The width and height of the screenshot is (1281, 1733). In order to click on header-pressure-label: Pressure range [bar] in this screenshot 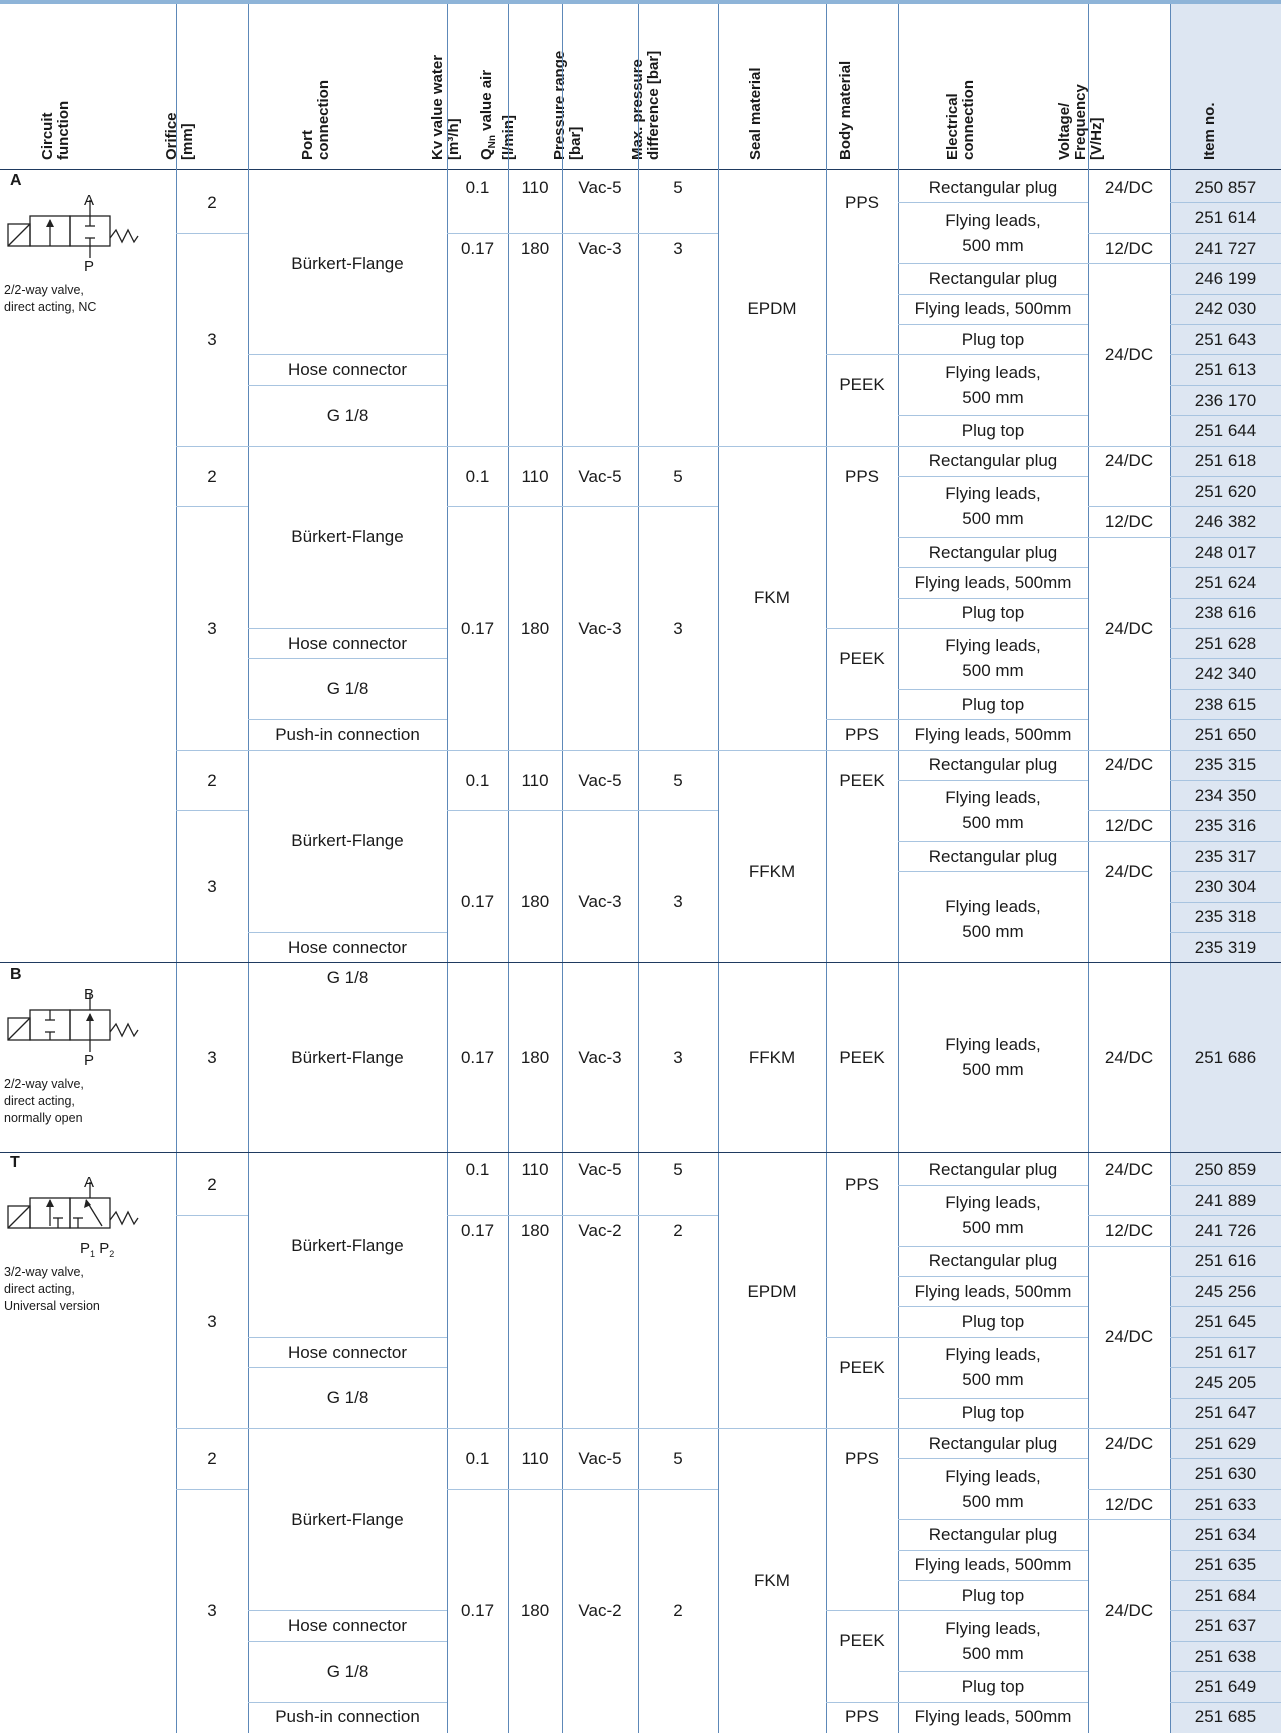, I will do `click(567, 105)`.